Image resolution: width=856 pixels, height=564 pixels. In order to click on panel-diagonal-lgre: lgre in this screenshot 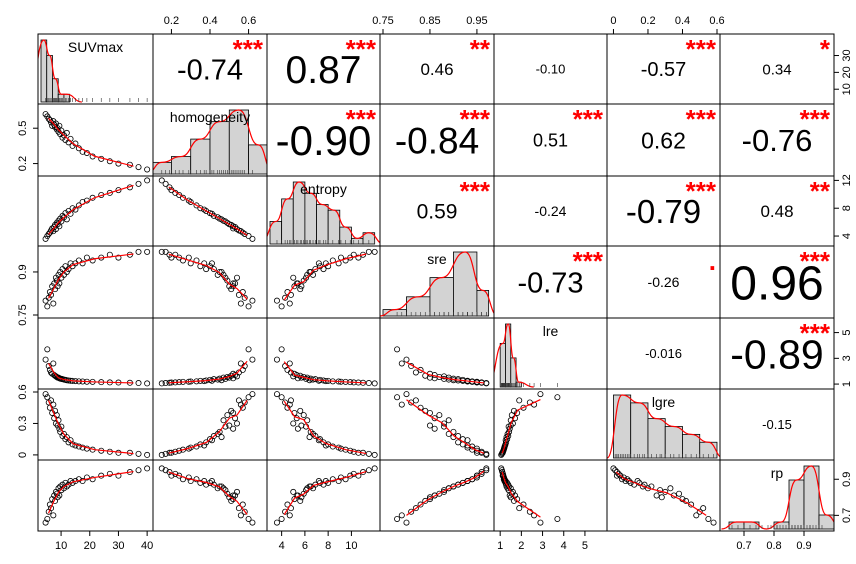, I will do `click(663, 426)`.